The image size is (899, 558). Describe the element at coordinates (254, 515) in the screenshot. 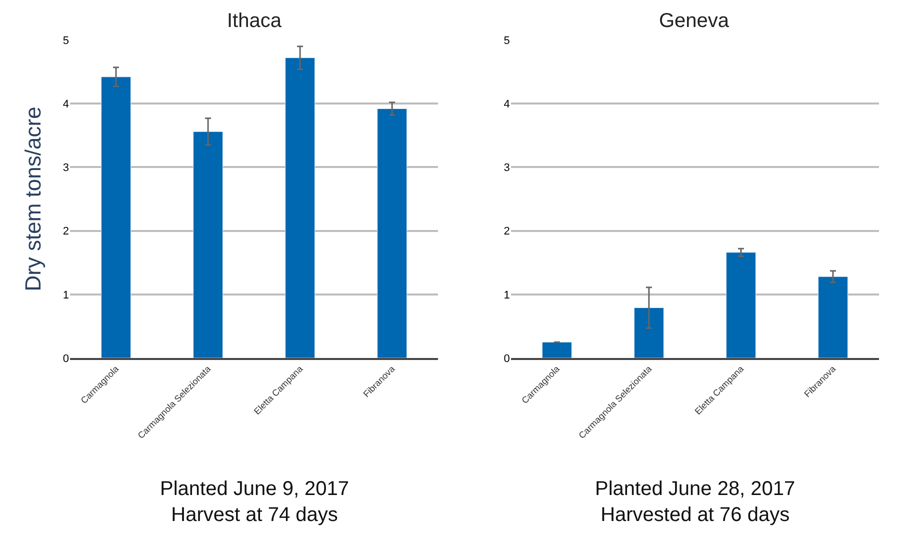

I see `text: Harvest at 74 days` at that location.